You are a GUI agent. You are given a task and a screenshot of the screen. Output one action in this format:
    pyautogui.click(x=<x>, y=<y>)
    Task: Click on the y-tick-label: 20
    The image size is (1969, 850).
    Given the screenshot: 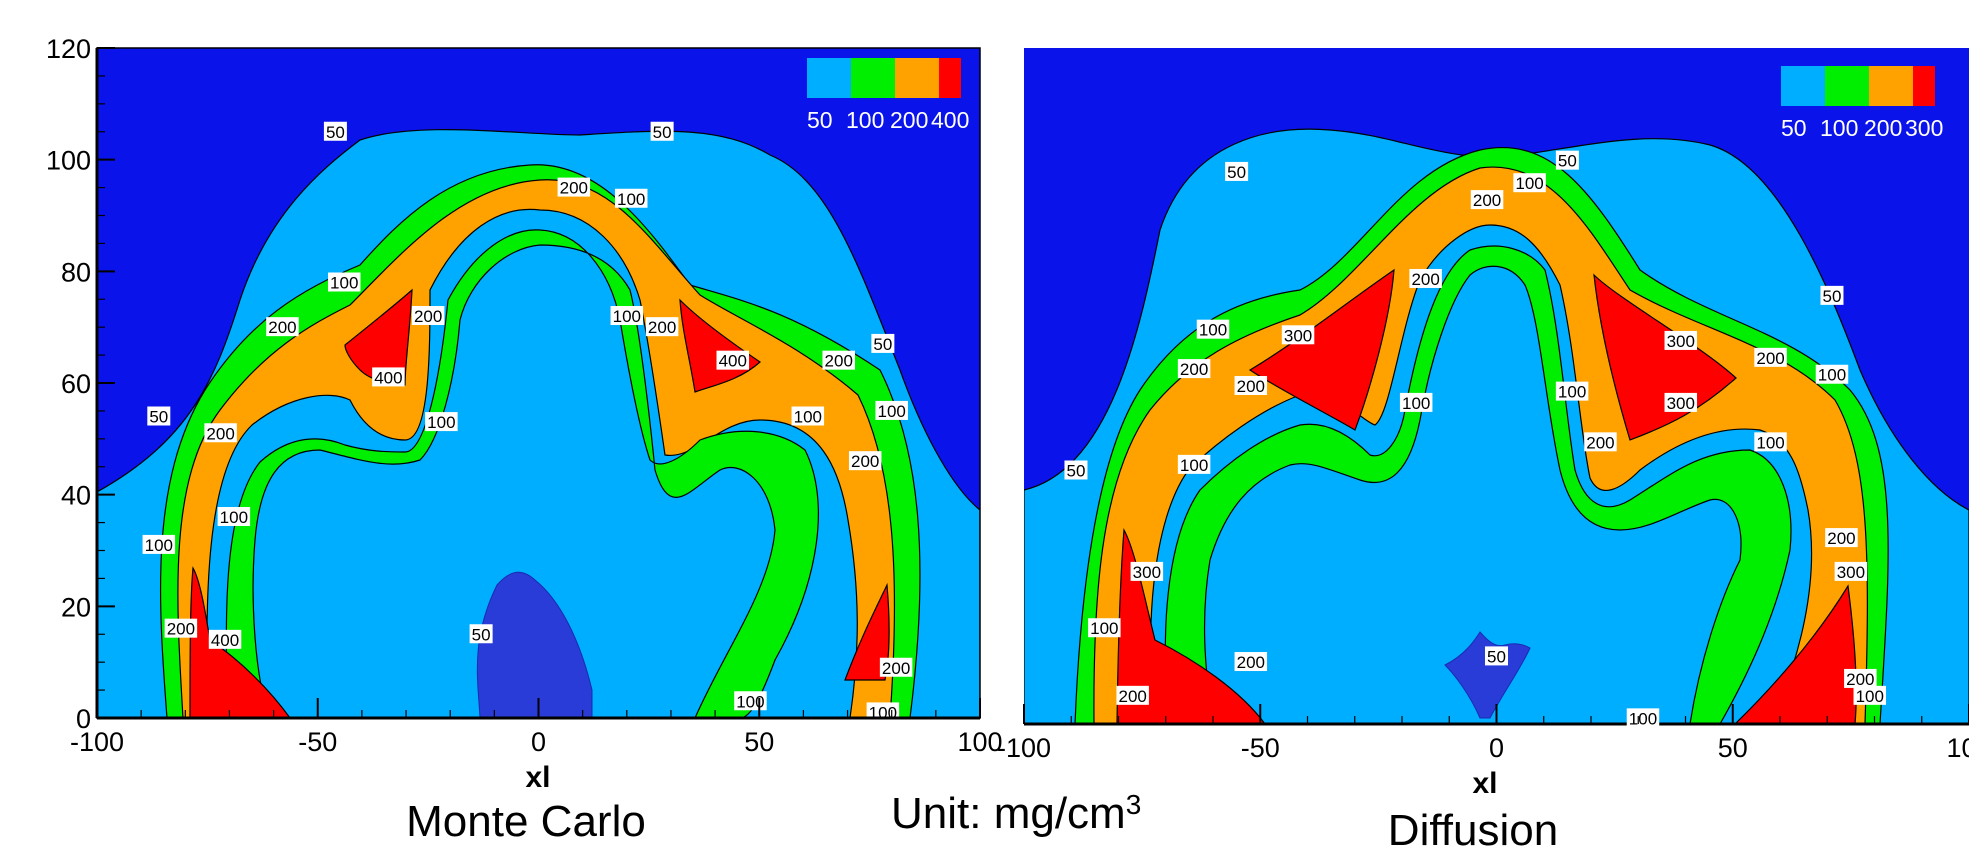 What is the action you would take?
    pyautogui.click(x=76, y=607)
    